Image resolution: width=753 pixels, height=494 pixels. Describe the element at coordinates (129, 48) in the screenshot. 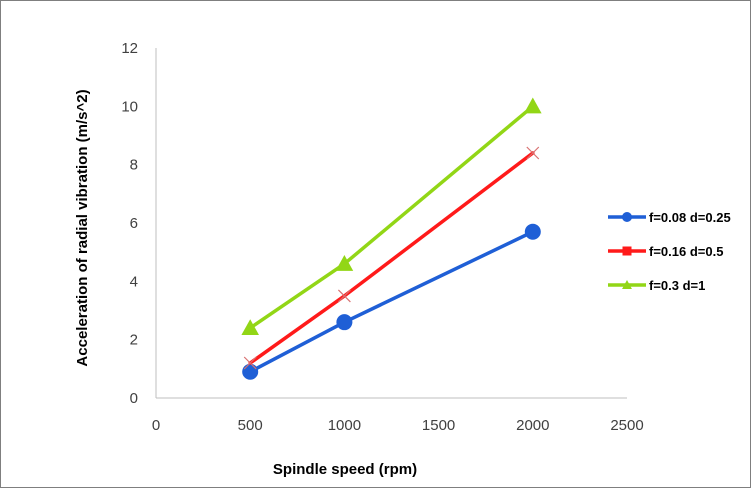

I see `y-tick-label-6: 12` at that location.